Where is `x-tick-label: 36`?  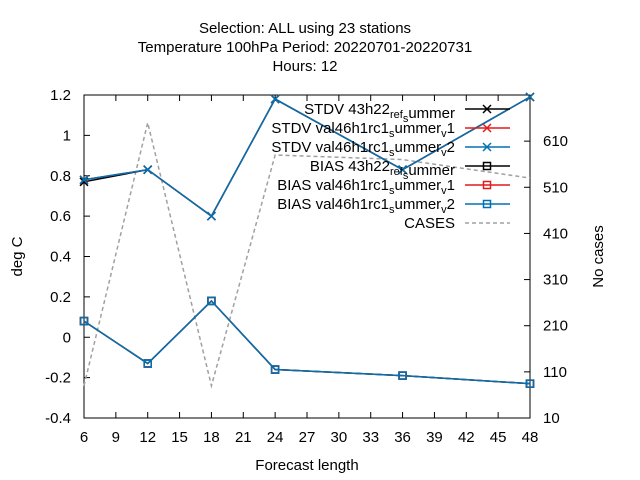
x-tick-label: 36 is located at coordinates (402, 437).